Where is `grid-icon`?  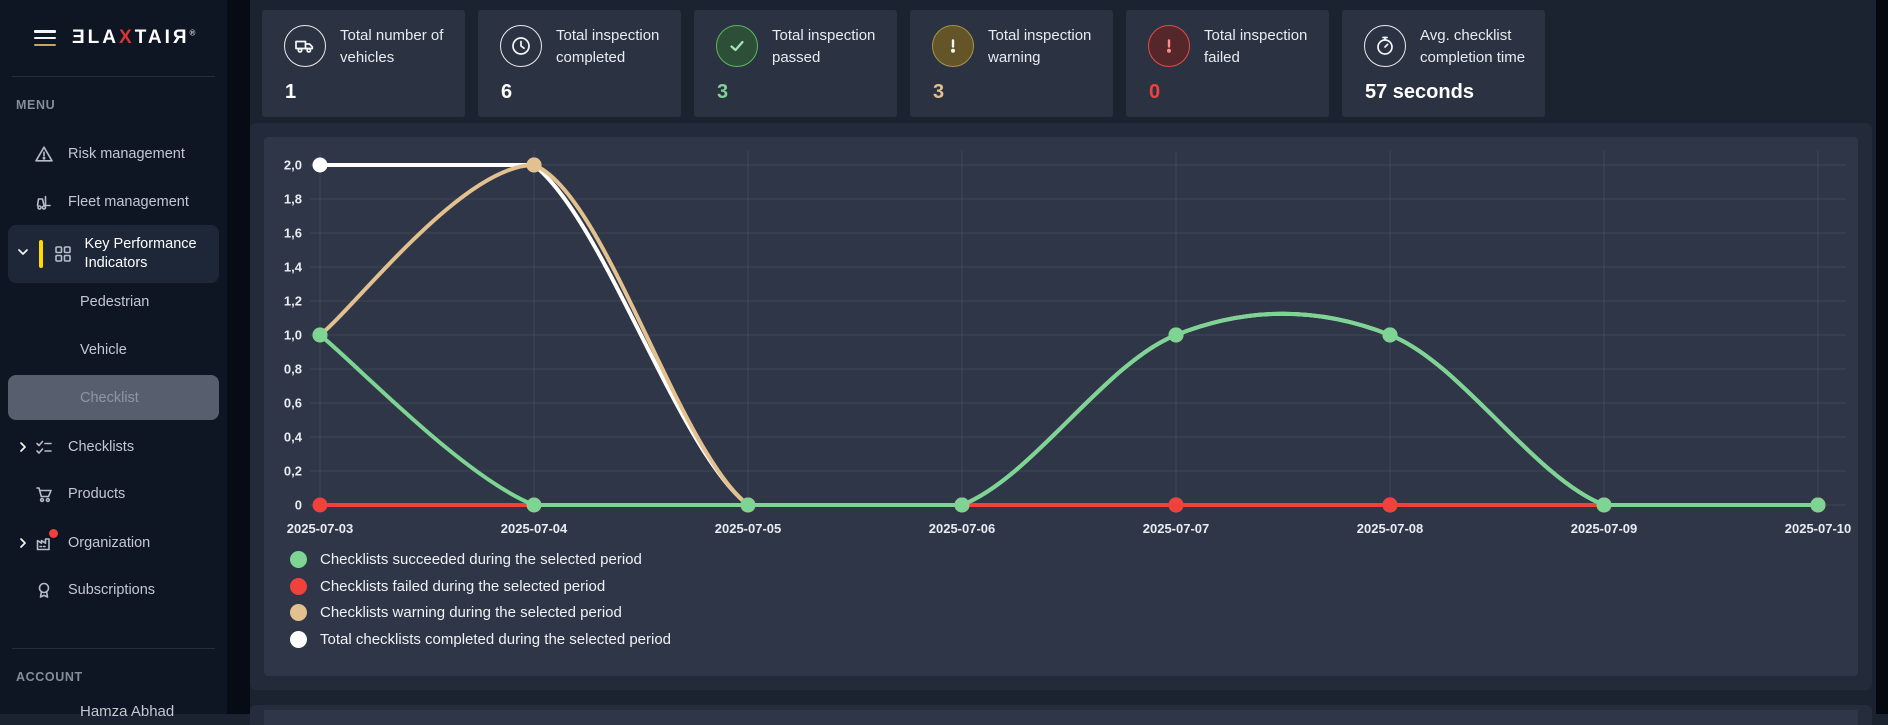 grid-icon is located at coordinates (63, 254).